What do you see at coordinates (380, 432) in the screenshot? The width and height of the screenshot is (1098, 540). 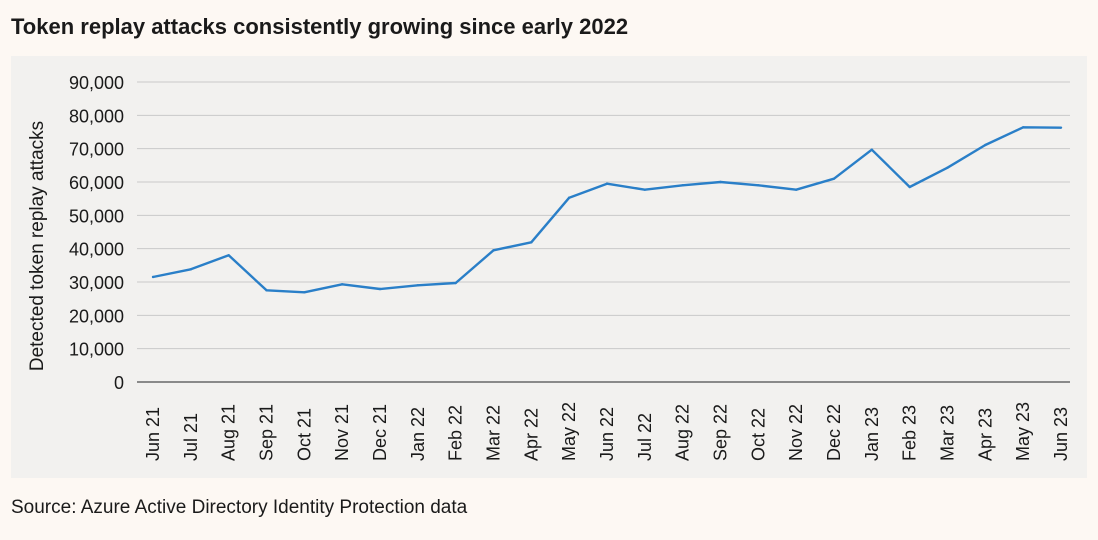 I see `x-tick-label: Dec 21` at bounding box center [380, 432].